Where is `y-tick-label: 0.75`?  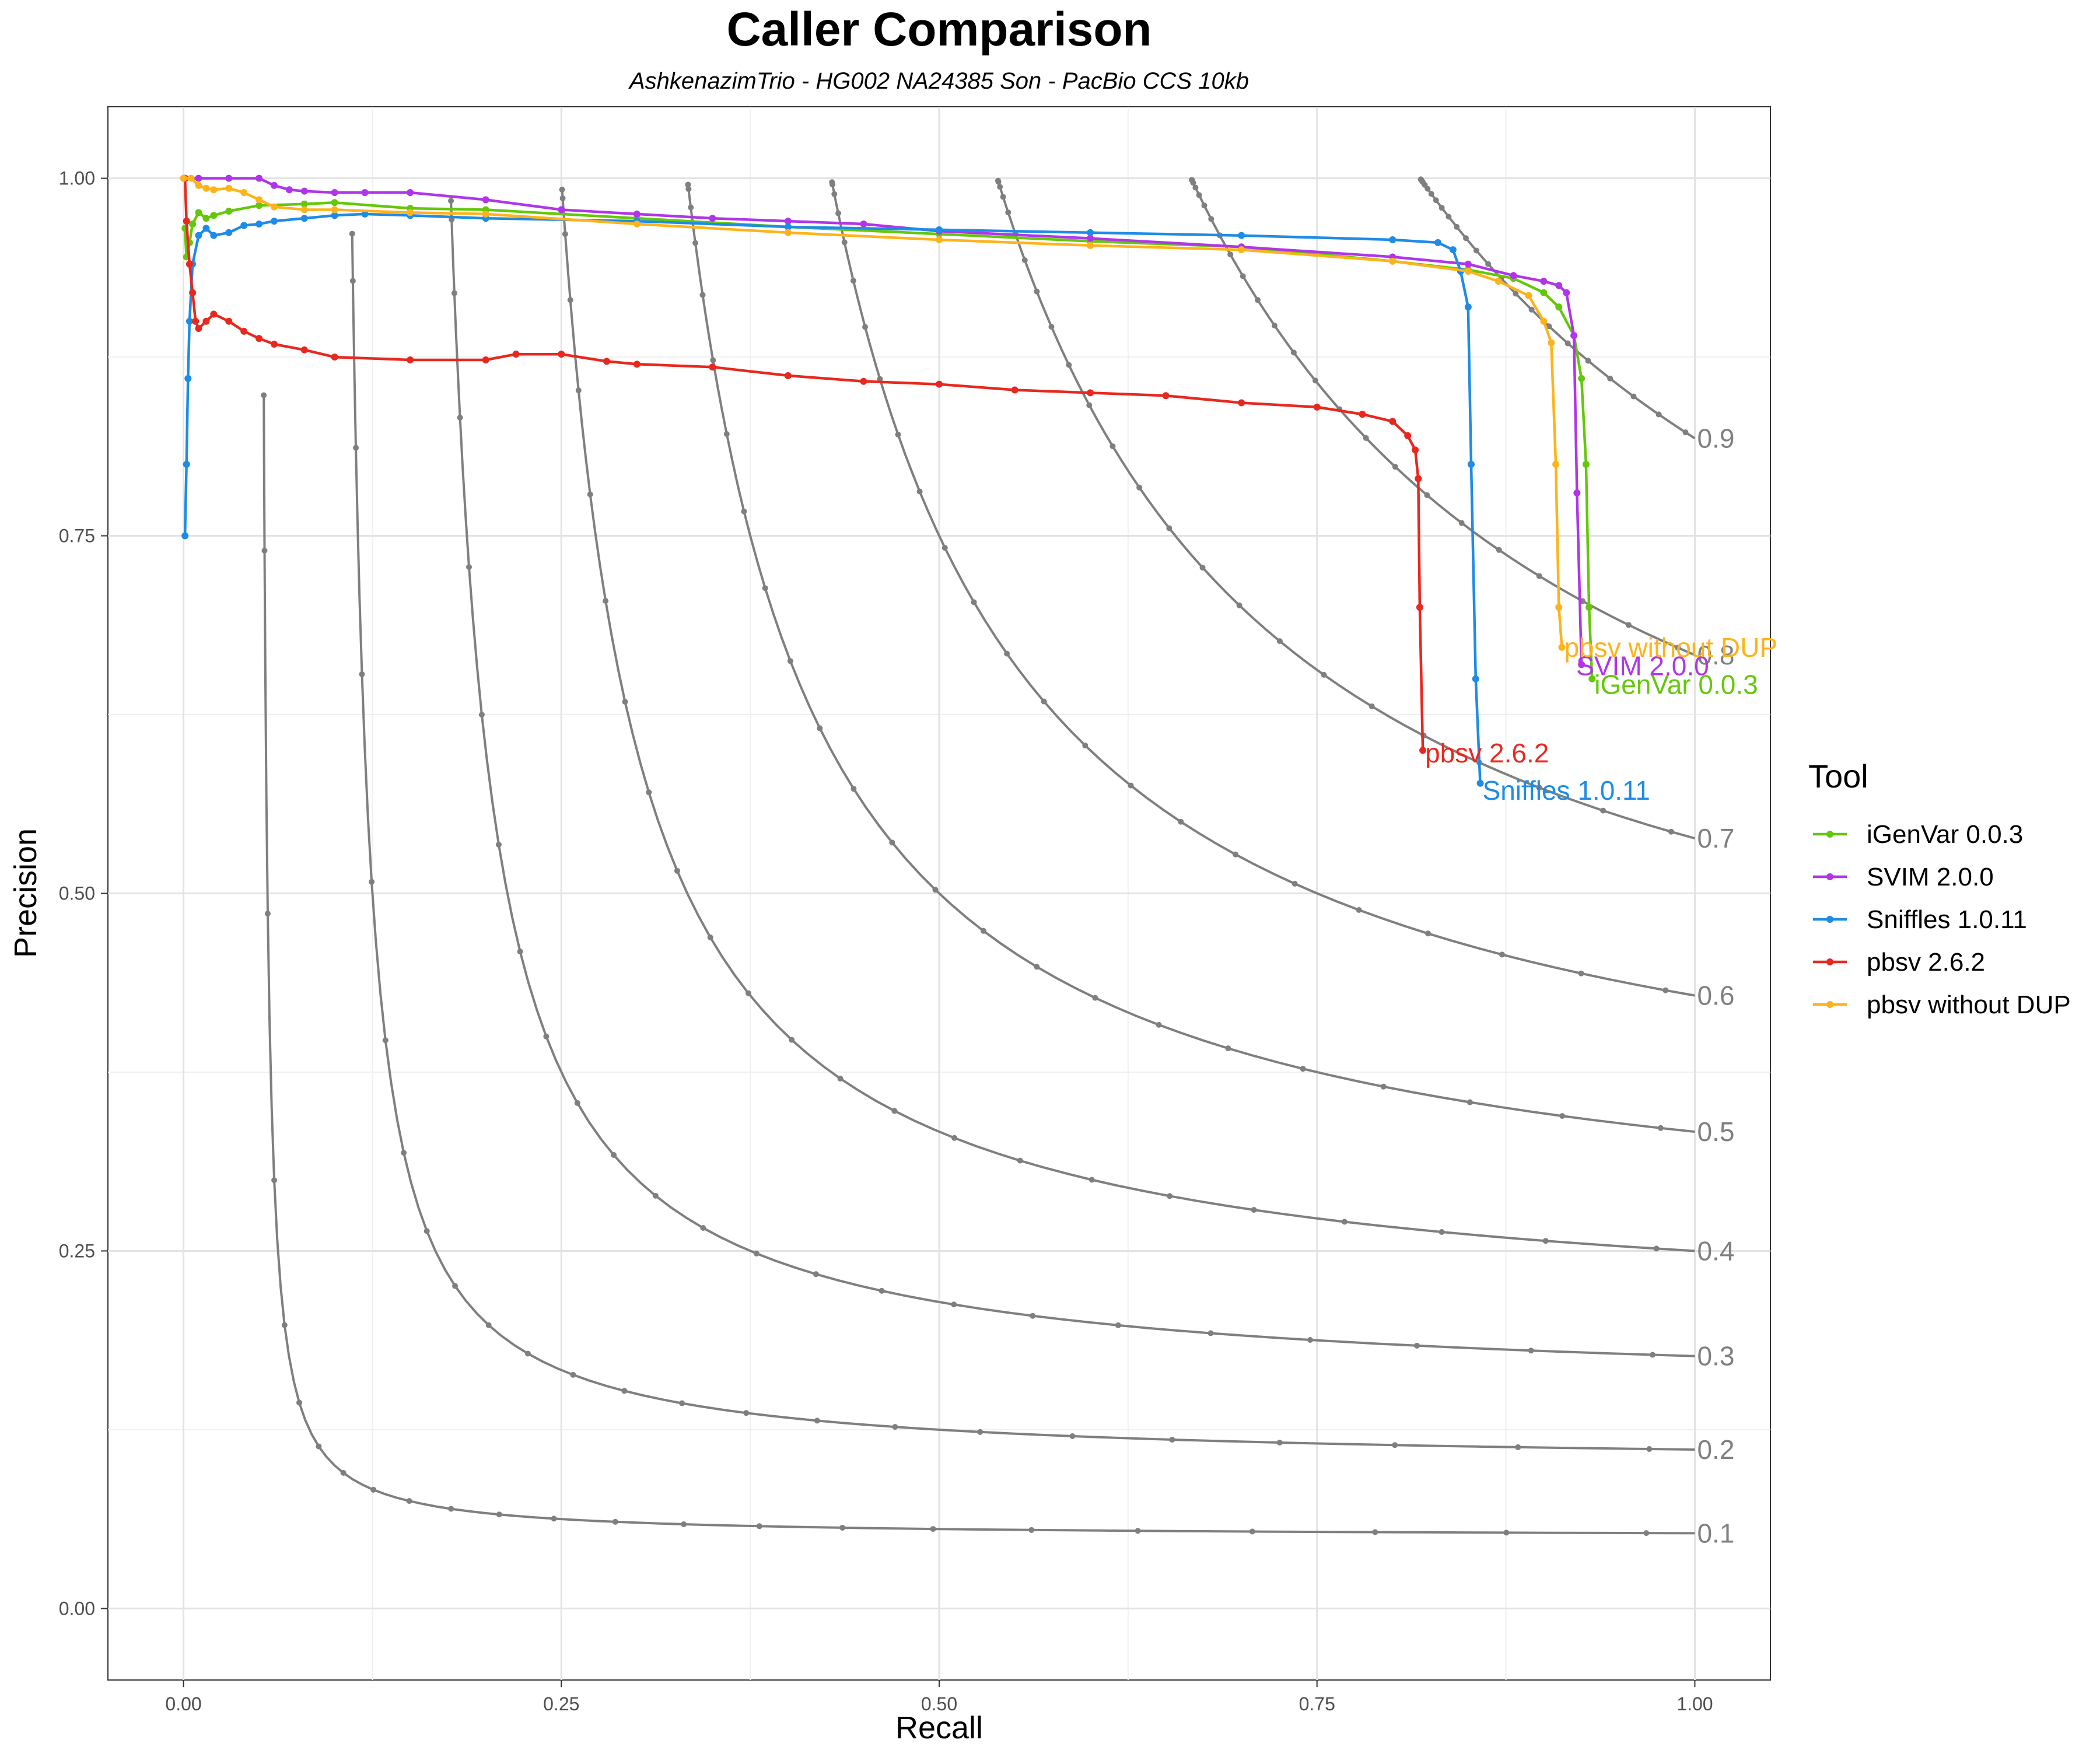 y-tick-label: 0.75 is located at coordinates (77, 536).